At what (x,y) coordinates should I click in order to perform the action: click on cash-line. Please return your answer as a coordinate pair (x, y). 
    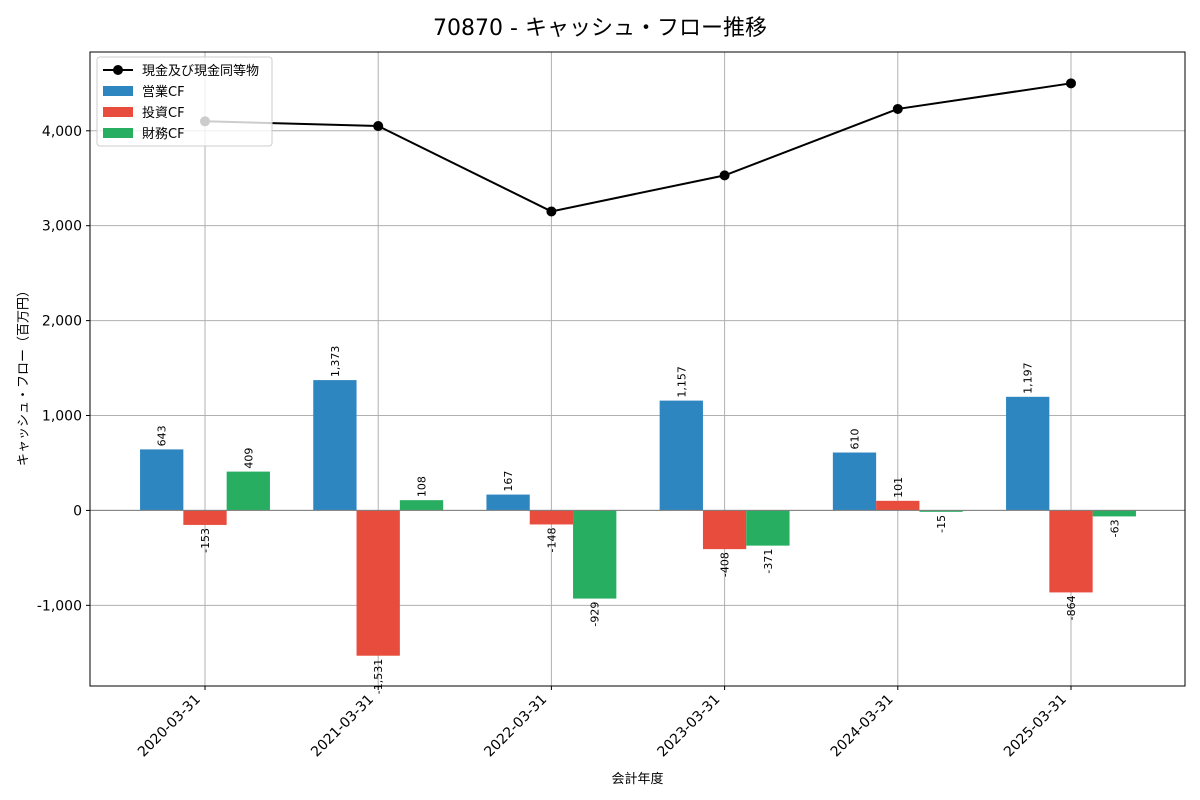
    Looking at the image, I should click on (638, 147).